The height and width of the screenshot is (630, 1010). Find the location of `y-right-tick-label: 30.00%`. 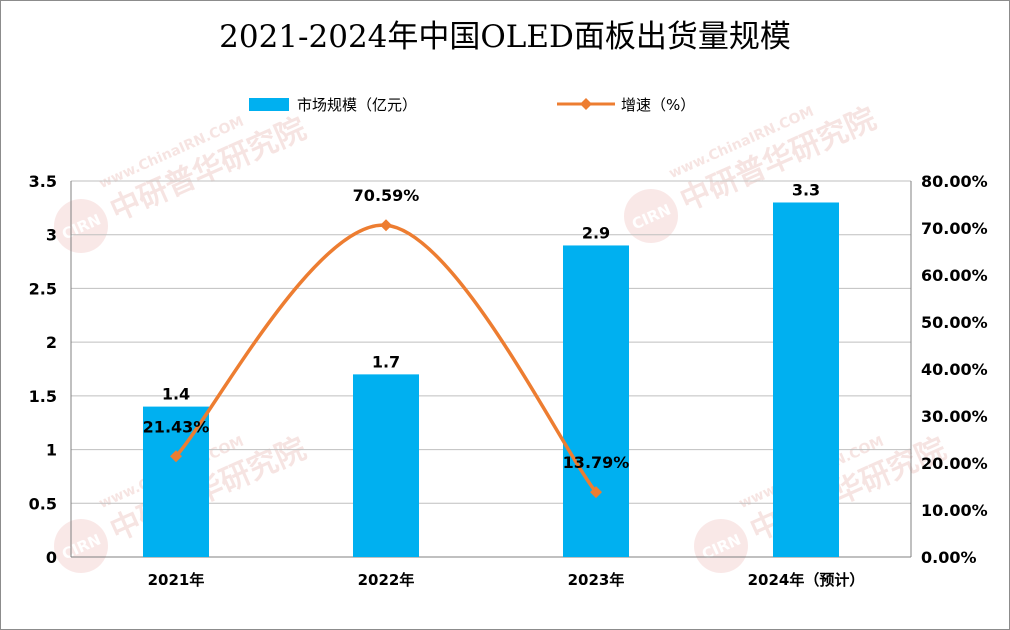

y-right-tick-label: 30.00% is located at coordinates (954, 416).